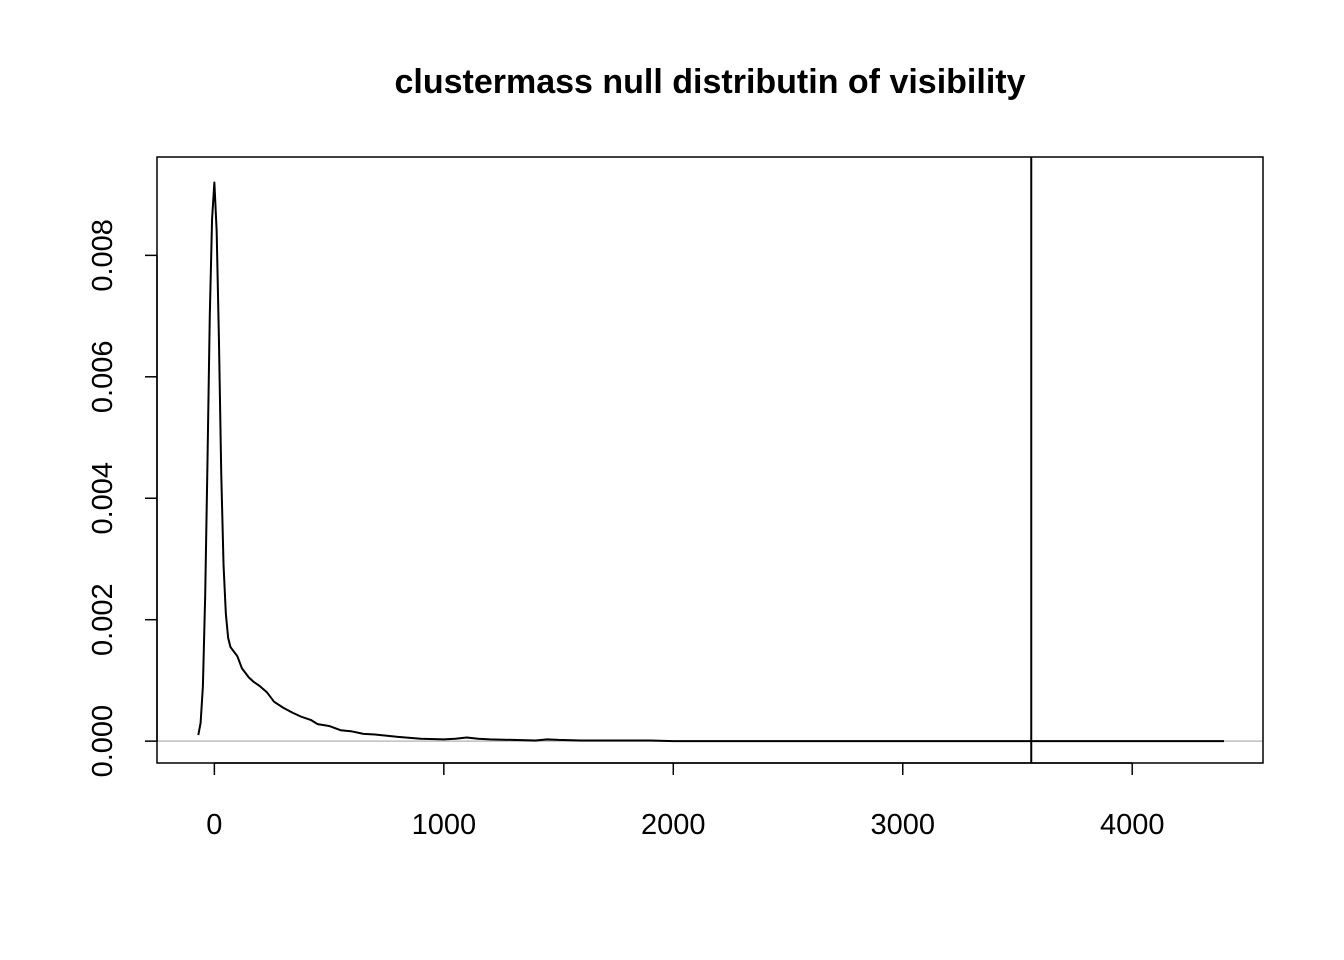  What do you see at coordinates (685, 801) in the screenshot?
I see `x-axis: 0 1000 2000 3000 4000` at bounding box center [685, 801].